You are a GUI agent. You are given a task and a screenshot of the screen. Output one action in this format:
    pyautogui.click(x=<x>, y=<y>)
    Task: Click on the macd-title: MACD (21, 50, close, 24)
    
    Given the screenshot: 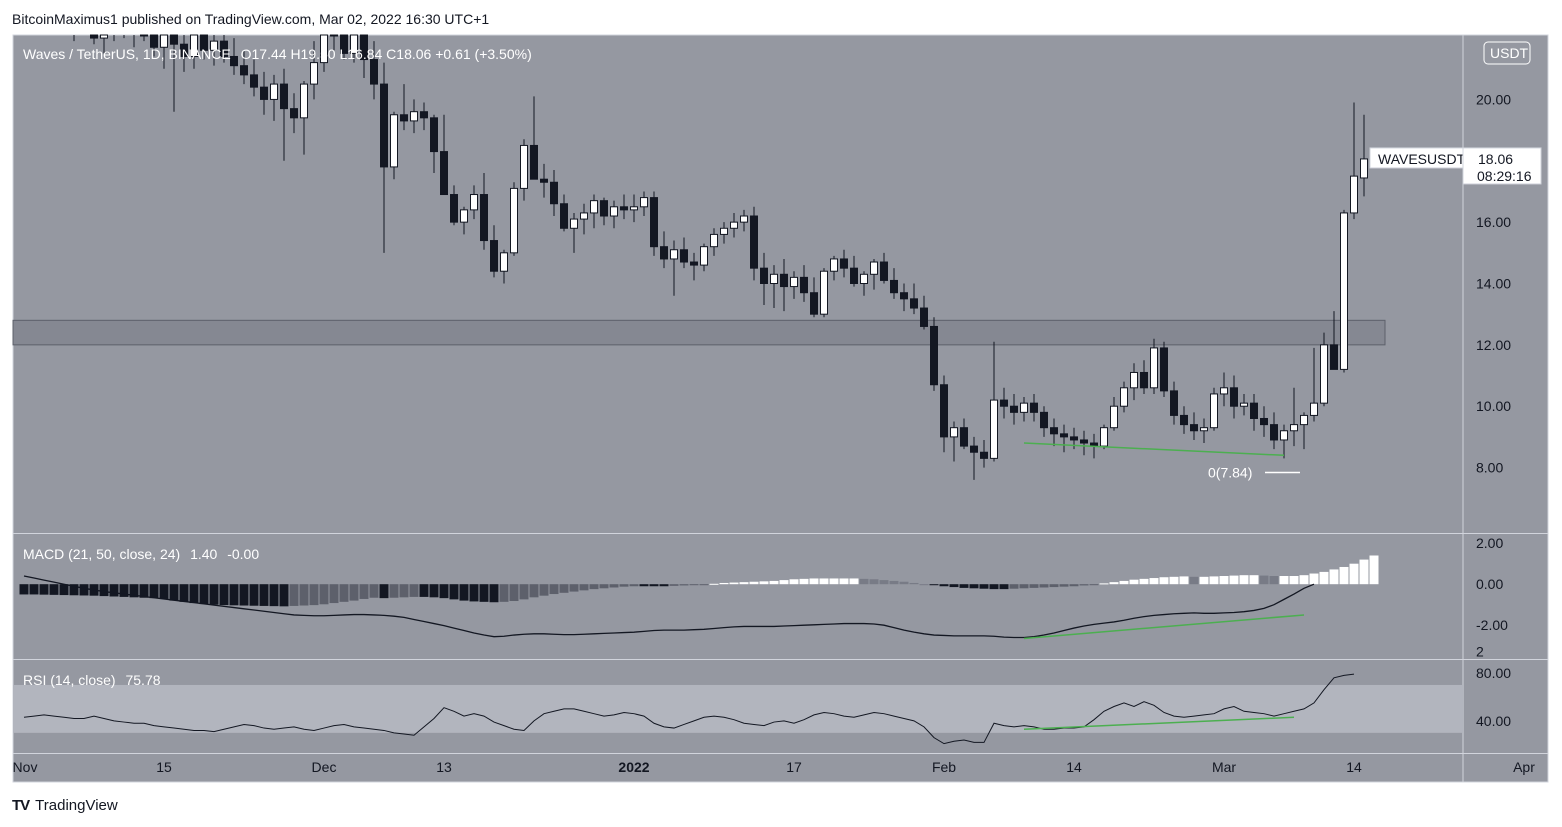 What is the action you would take?
    pyautogui.click(x=102, y=554)
    